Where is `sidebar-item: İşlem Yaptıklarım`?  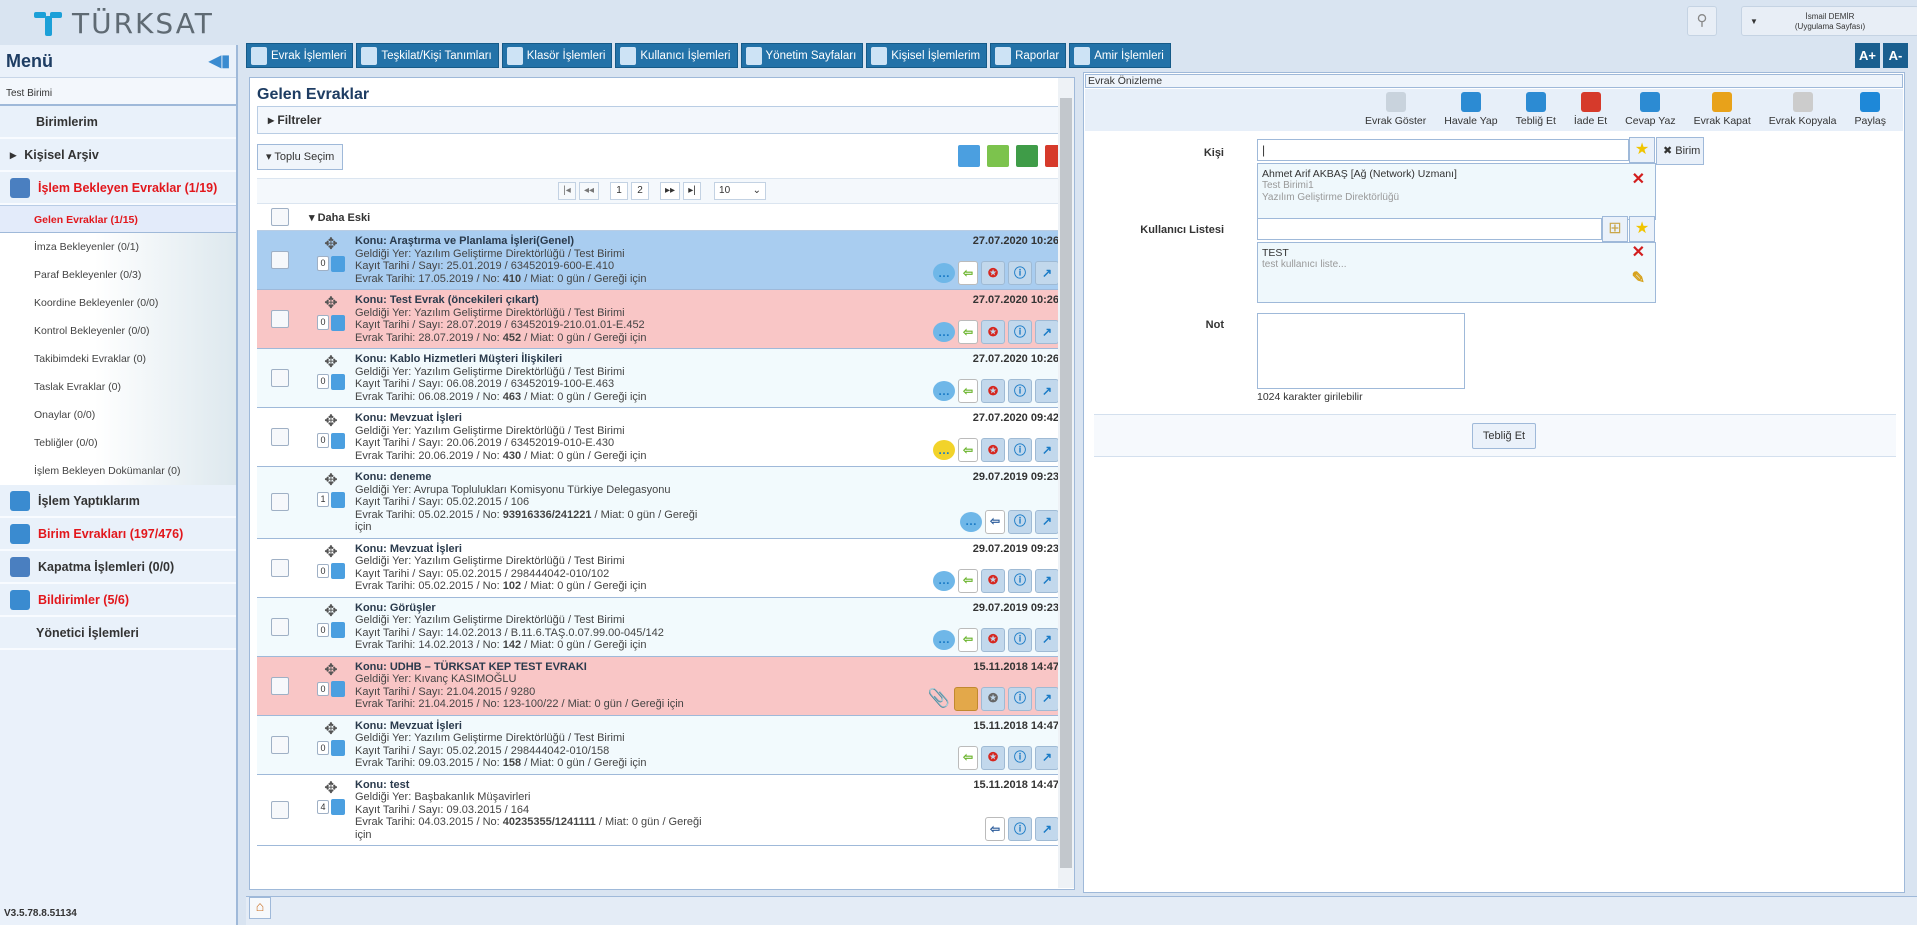
sidebar-item: İşlem Yaptıklarım is located at coordinates (118, 501).